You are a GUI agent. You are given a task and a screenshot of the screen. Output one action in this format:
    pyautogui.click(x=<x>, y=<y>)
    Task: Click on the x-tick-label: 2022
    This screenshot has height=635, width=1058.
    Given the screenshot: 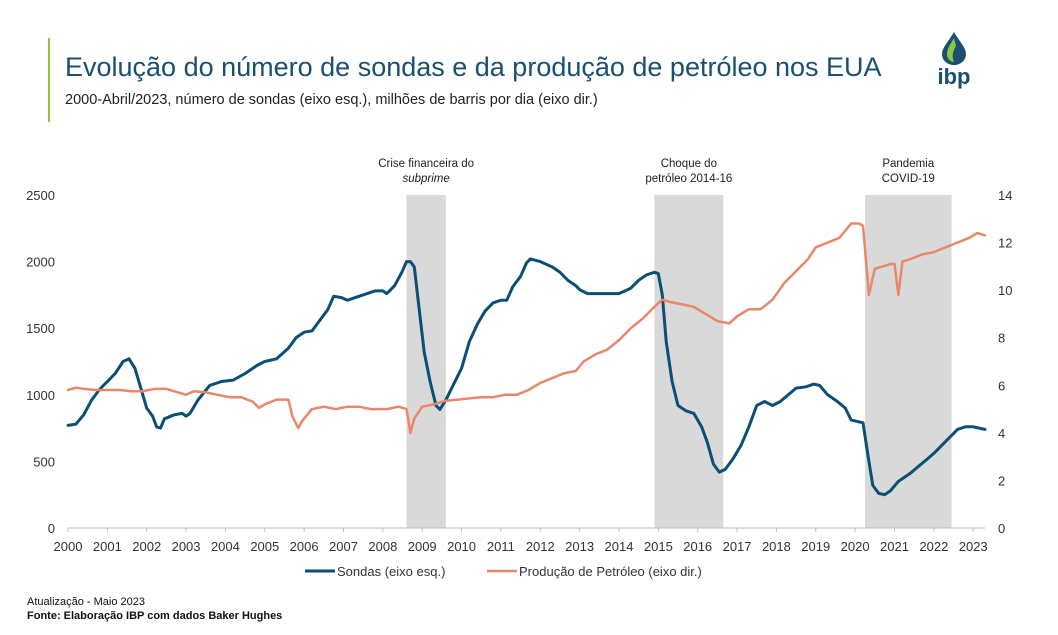 What is the action you would take?
    pyautogui.click(x=933, y=546)
    